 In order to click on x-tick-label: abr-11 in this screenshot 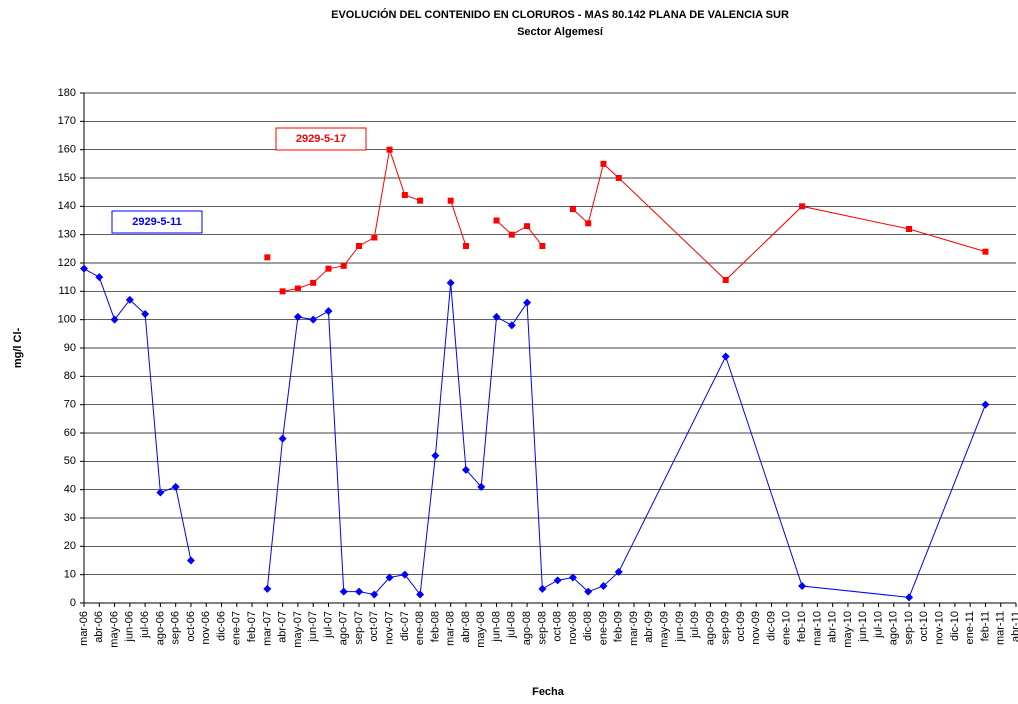, I will do `click(1014, 626)`.